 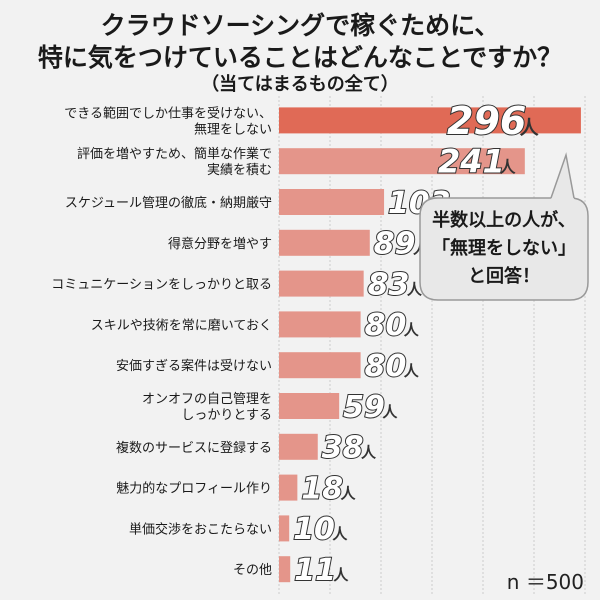 I want to click on value-label: 59, so click(x=364, y=407).